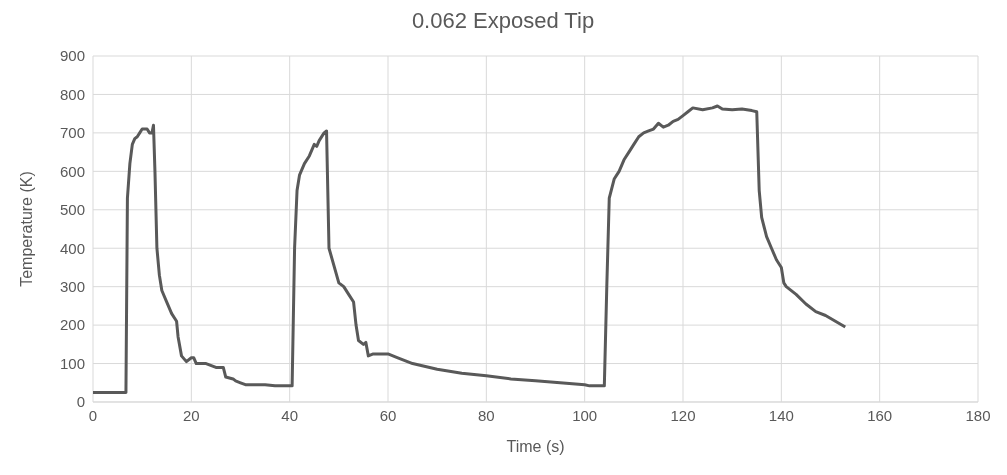  I want to click on y-tick-label: 100, so click(72, 363).